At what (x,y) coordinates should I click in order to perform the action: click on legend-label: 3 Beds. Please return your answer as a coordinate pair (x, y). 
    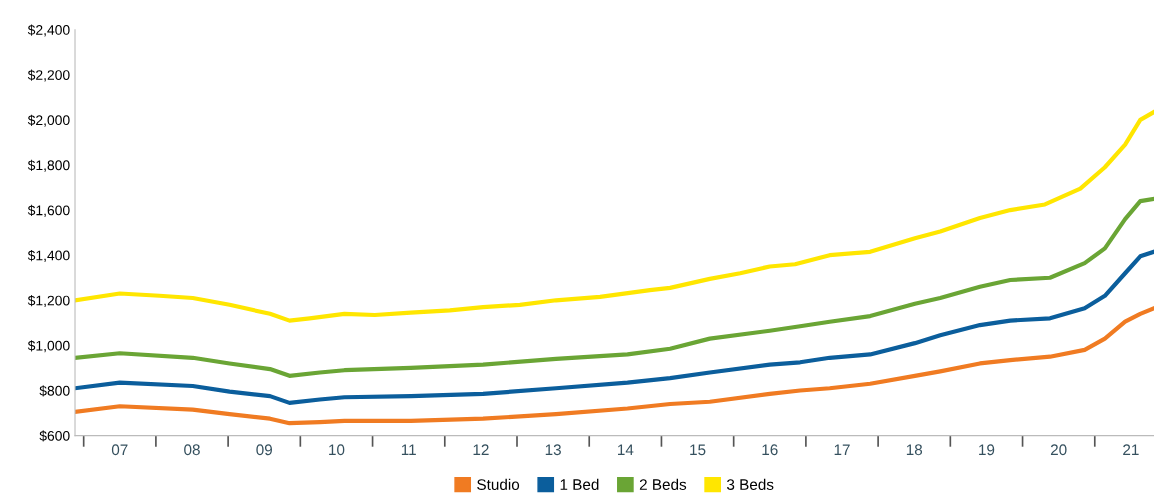
    Looking at the image, I should click on (750, 484).